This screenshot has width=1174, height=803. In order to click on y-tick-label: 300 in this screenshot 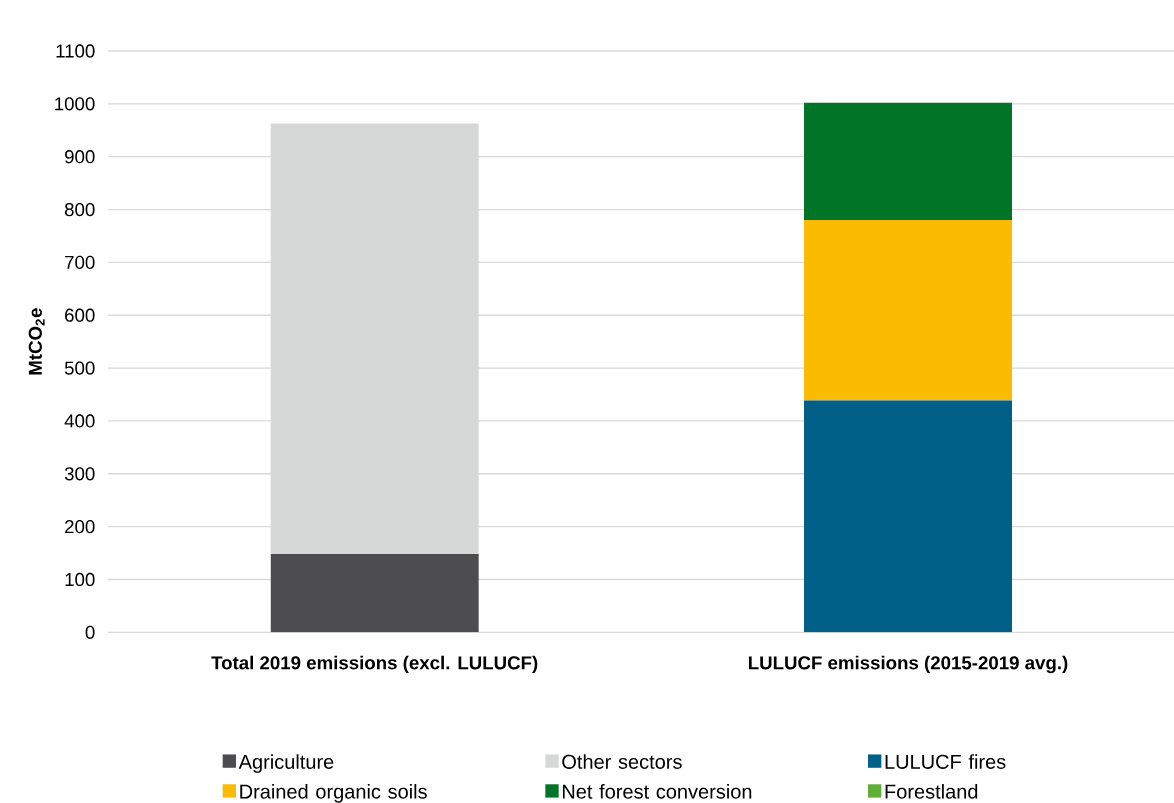, I will do `click(79, 474)`.